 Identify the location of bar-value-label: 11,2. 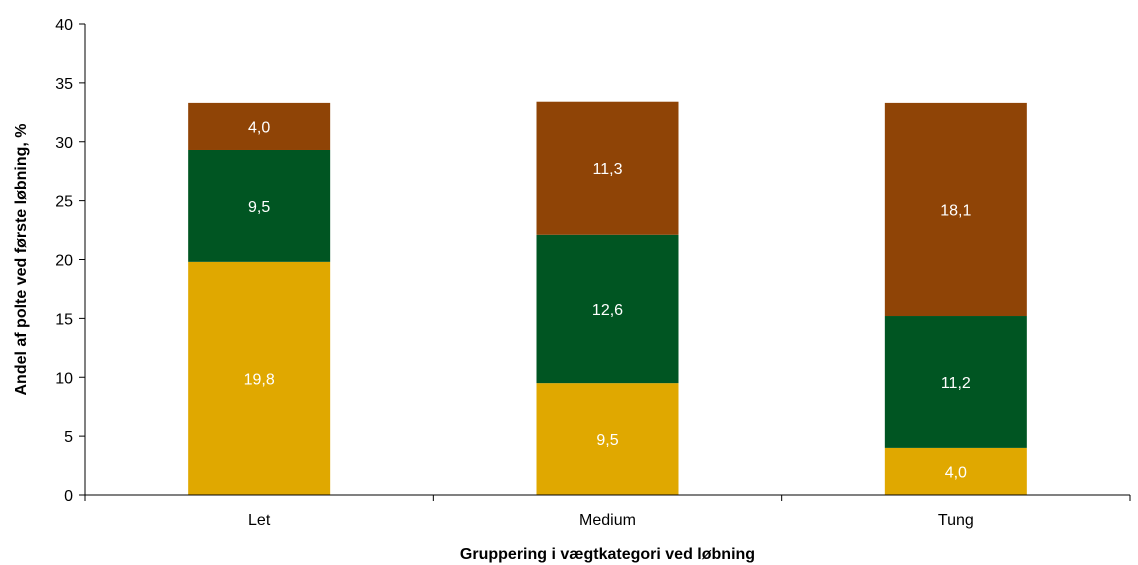
(956, 383).